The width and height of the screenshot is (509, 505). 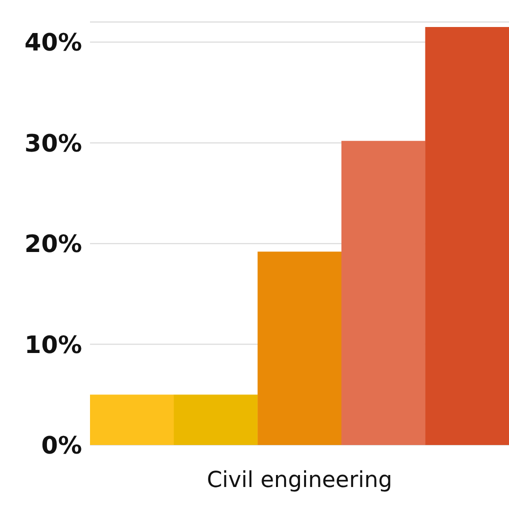 I want to click on y-tick-label: 0%, so click(x=61, y=446).